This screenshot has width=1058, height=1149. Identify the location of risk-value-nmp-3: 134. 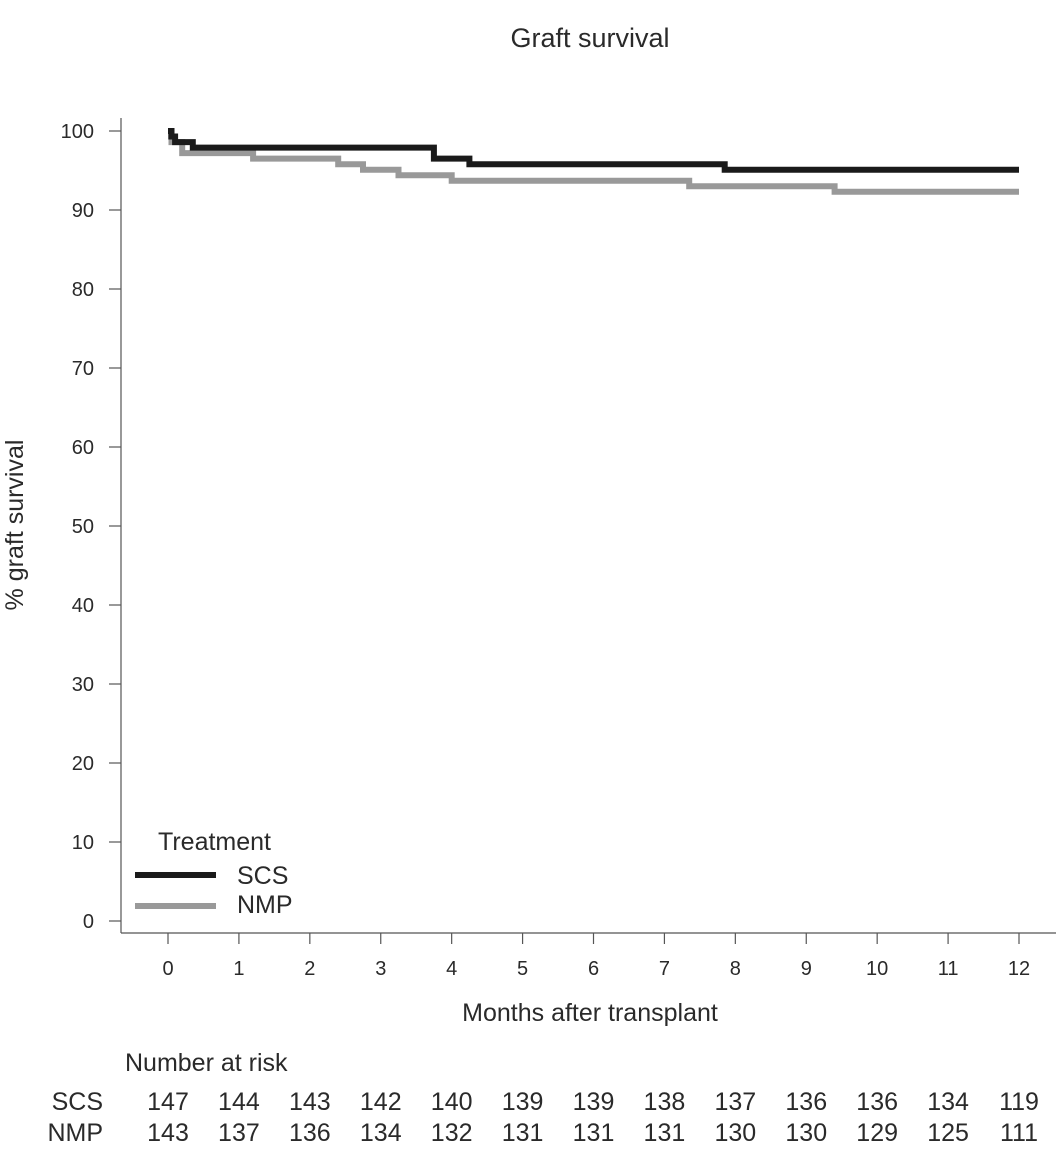
(381, 1133).